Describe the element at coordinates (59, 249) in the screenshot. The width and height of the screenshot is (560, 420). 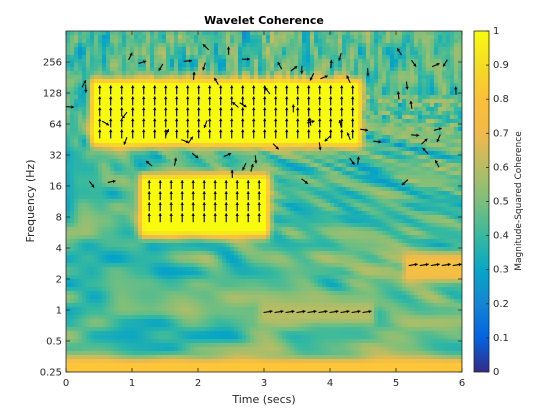
I see `y-tick-label: 4` at that location.